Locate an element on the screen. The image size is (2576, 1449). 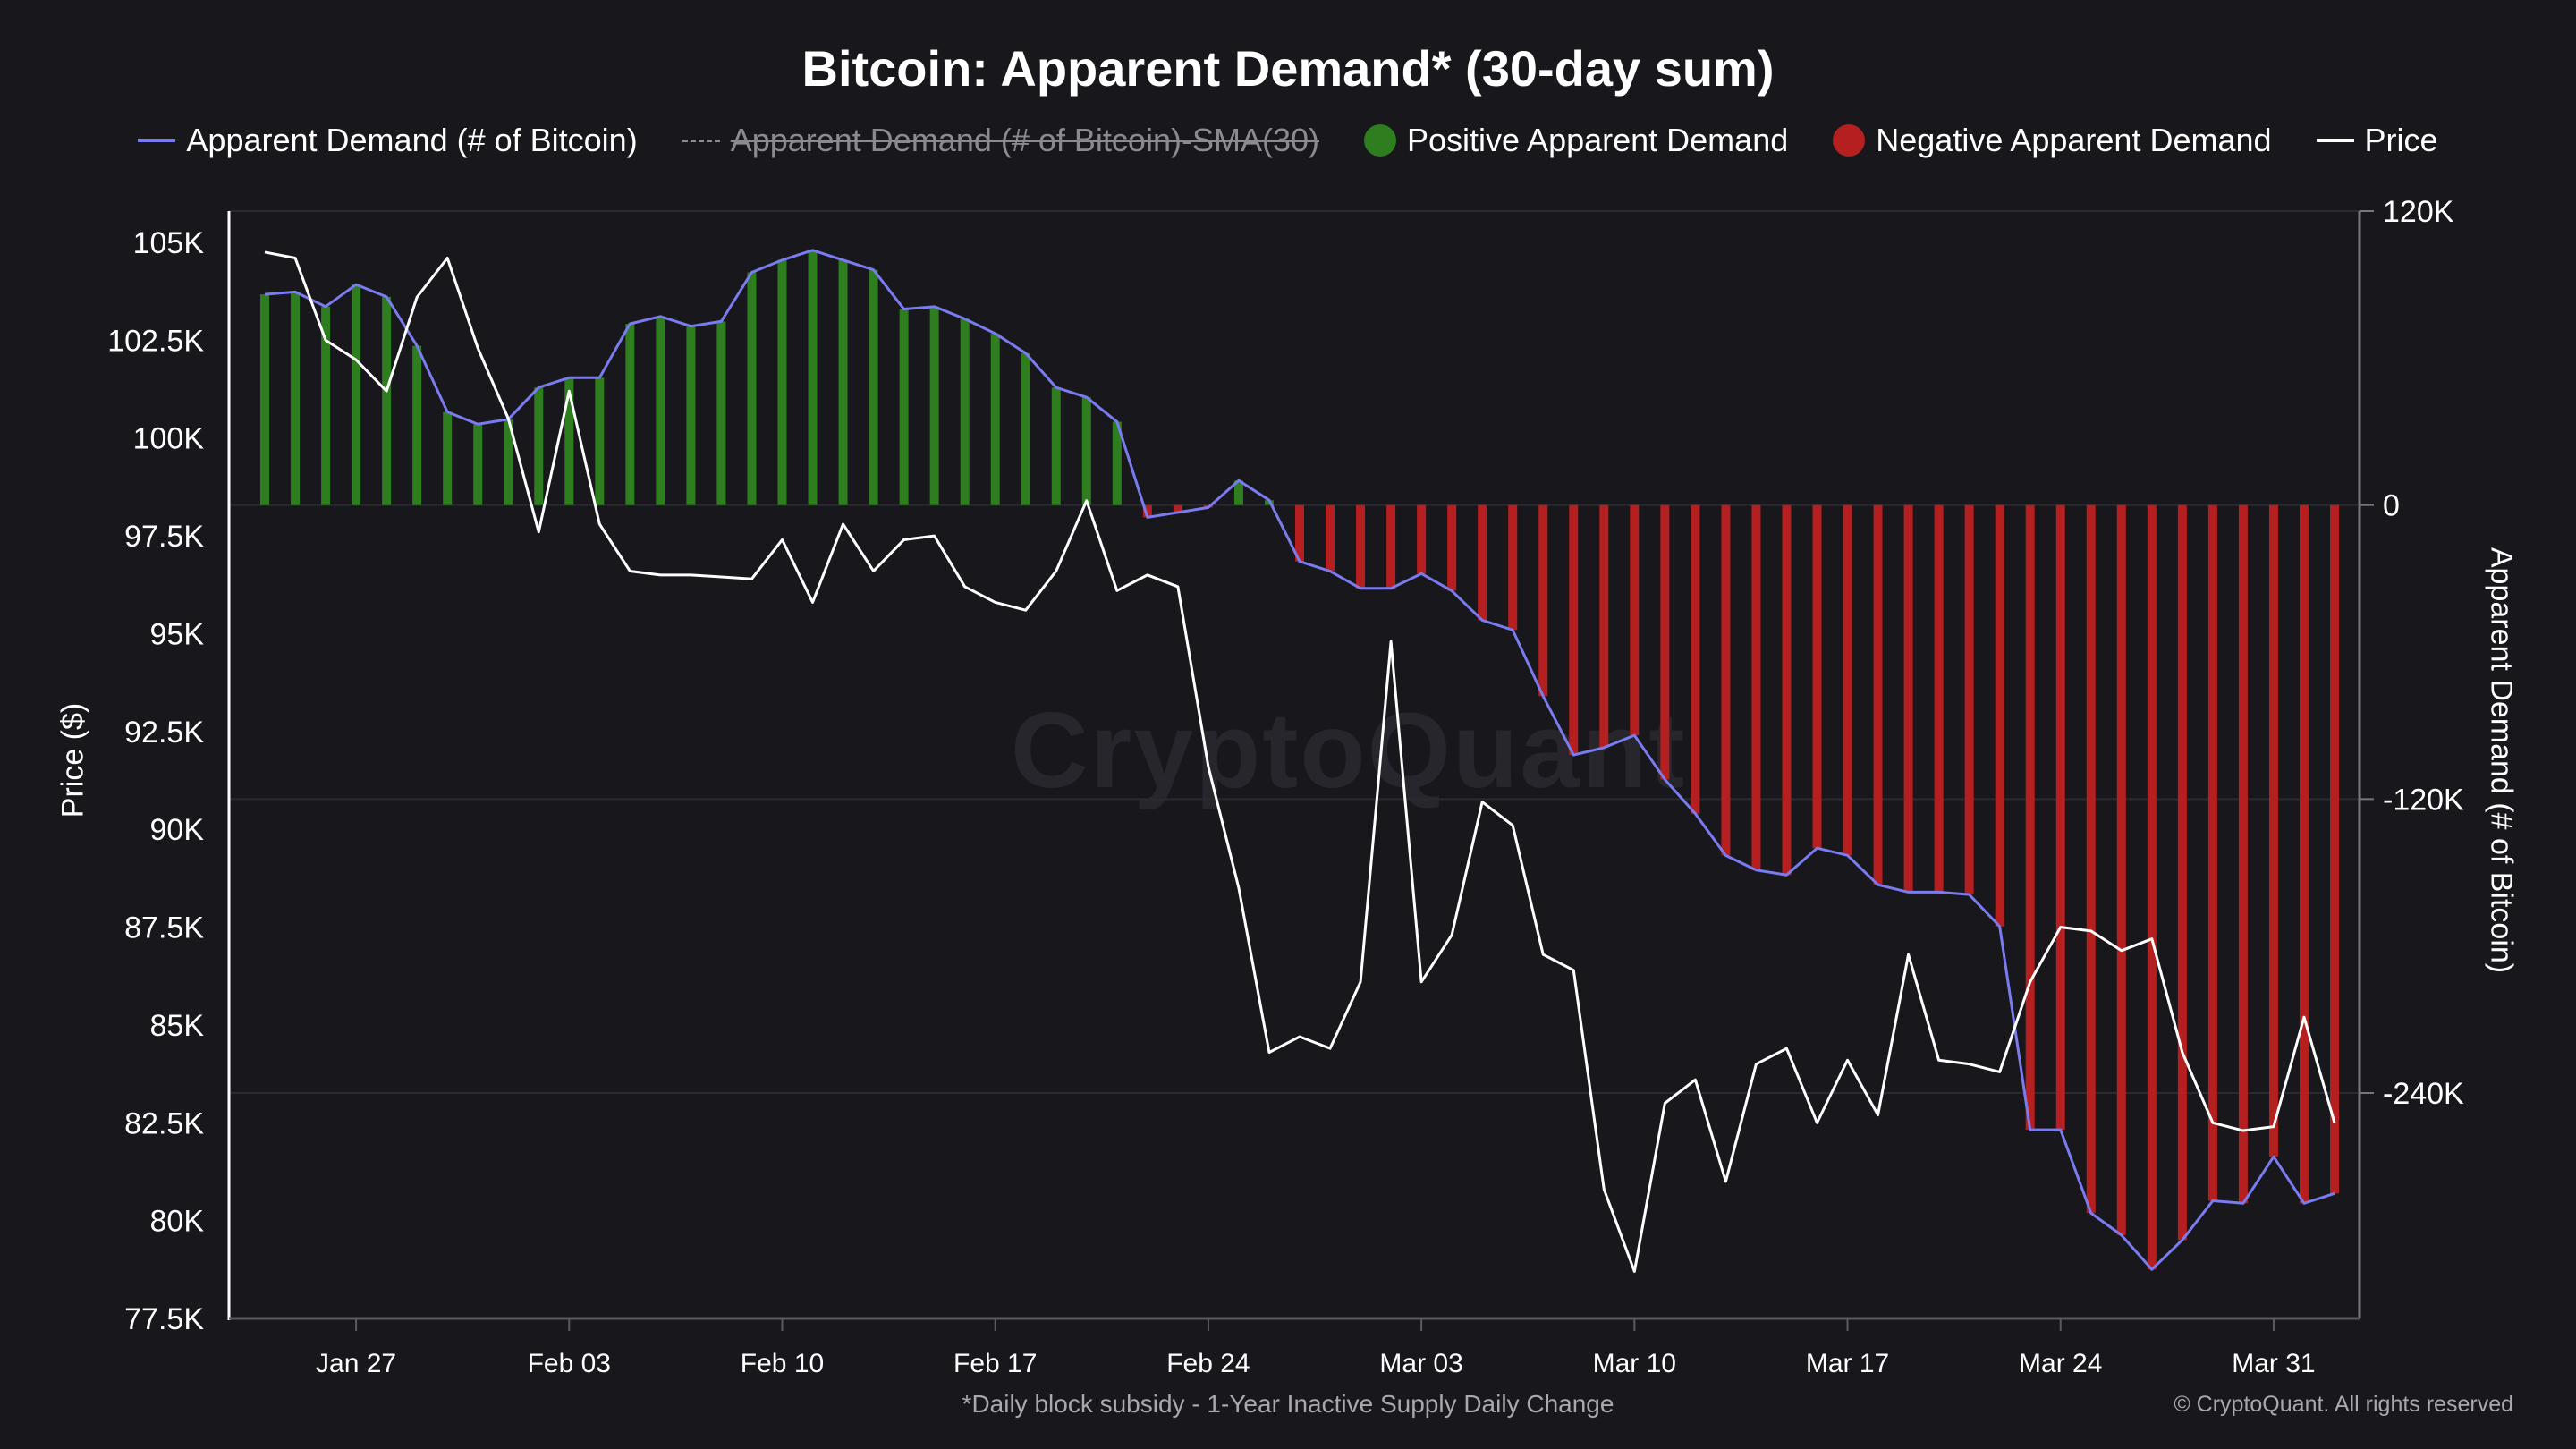
x-tick-label: Feb 17 is located at coordinates (995, 1363).